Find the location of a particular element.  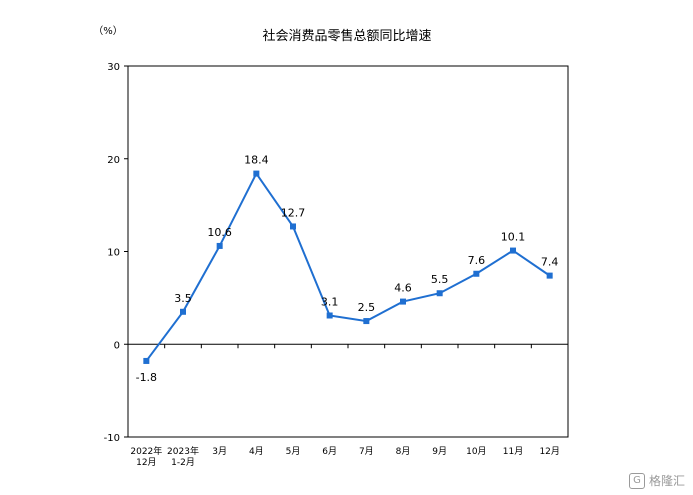

data-label: -1.8 is located at coordinates (146, 377).